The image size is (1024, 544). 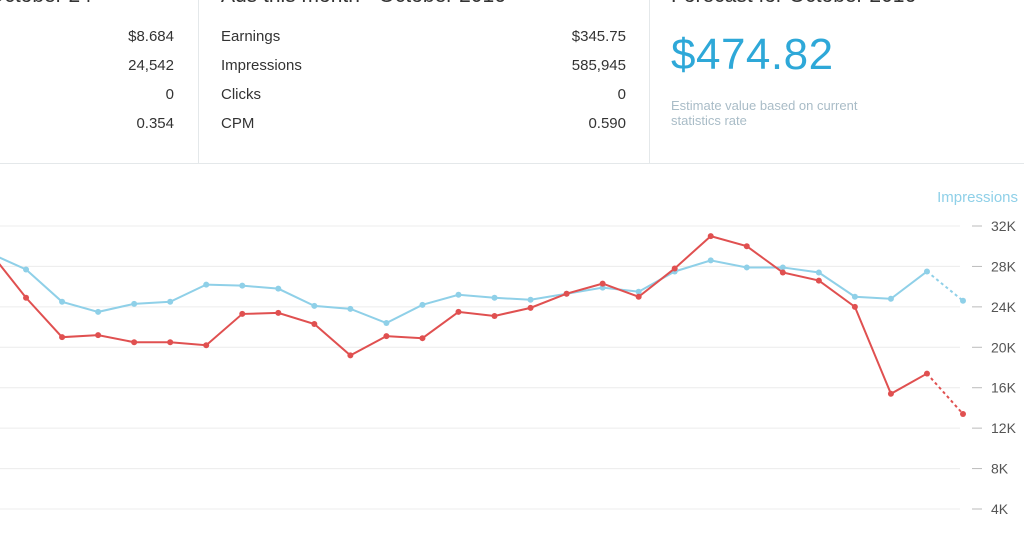 I want to click on y-tick-label: 16K, so click(x=1004, y=388).